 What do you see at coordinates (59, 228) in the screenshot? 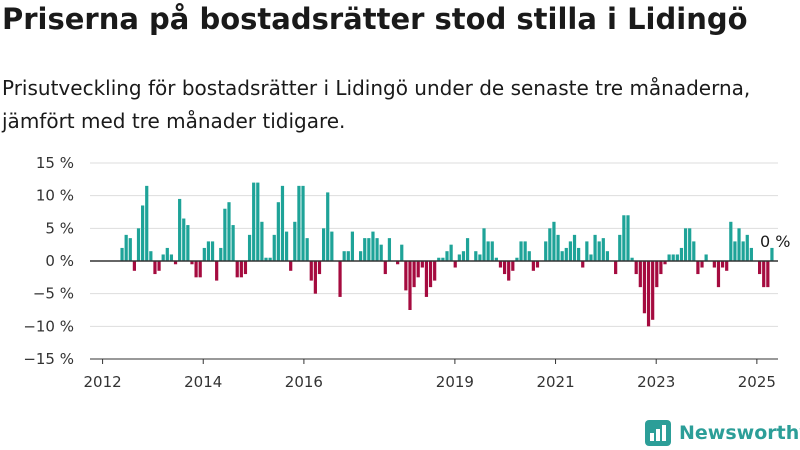
I see `y-tick-label: 5 %` at bounding box center [59, 228].